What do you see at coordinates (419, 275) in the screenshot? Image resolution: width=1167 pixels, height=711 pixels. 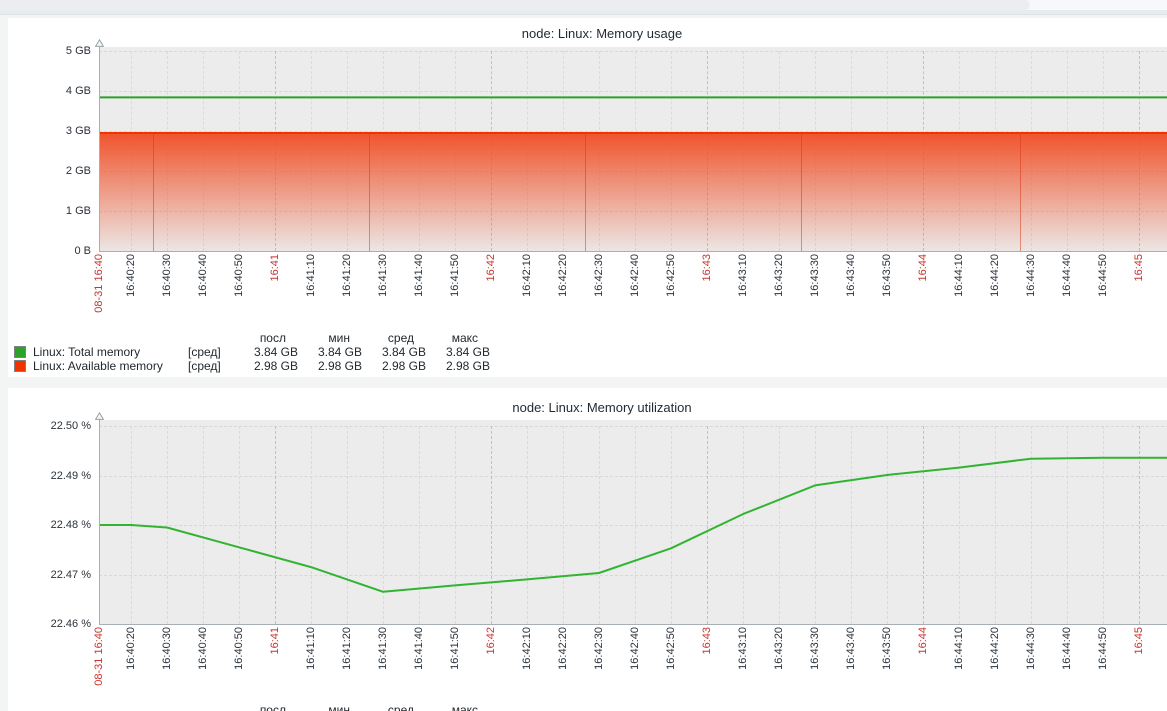 I see `x-tick-label: 16:41:40` at bounding box center [419, 275].